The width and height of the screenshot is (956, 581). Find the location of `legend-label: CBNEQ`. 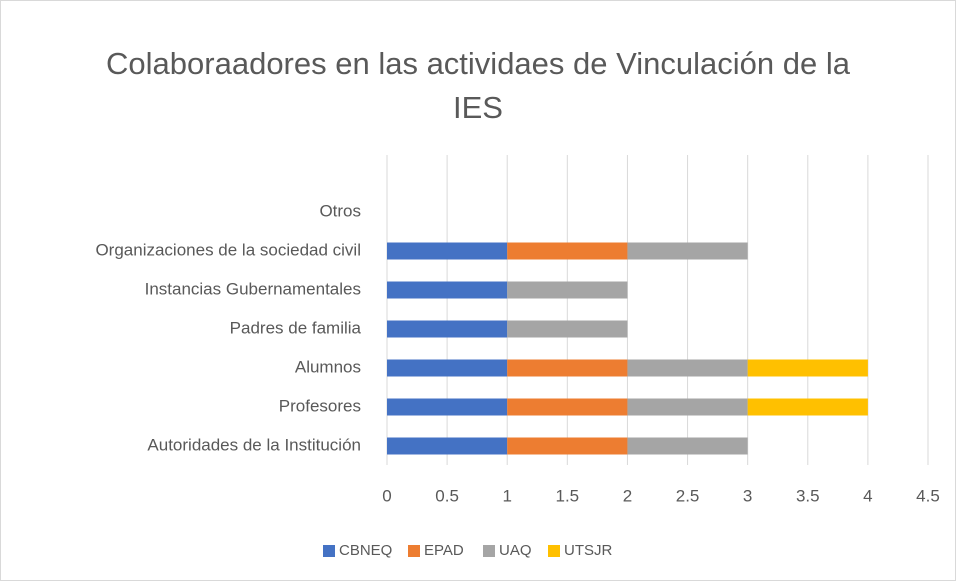

legend-label: CBNEQ is located at coordinates (365, 550).